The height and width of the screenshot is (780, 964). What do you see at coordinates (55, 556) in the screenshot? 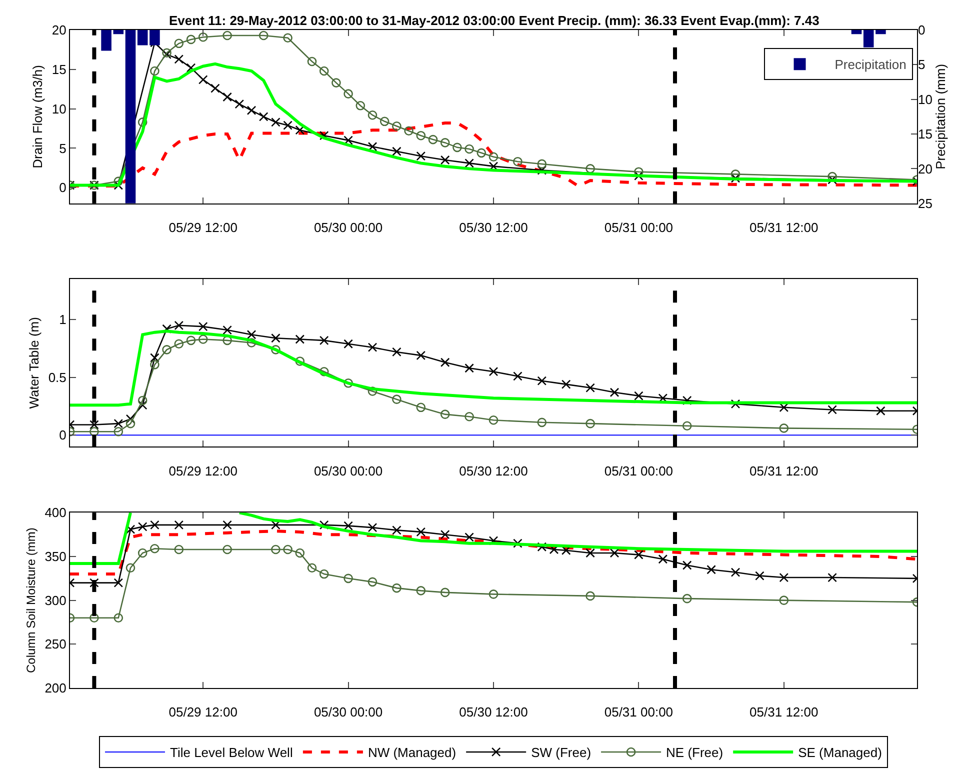
I see `y-tick-label: 350` at bounding box center [55, 556].